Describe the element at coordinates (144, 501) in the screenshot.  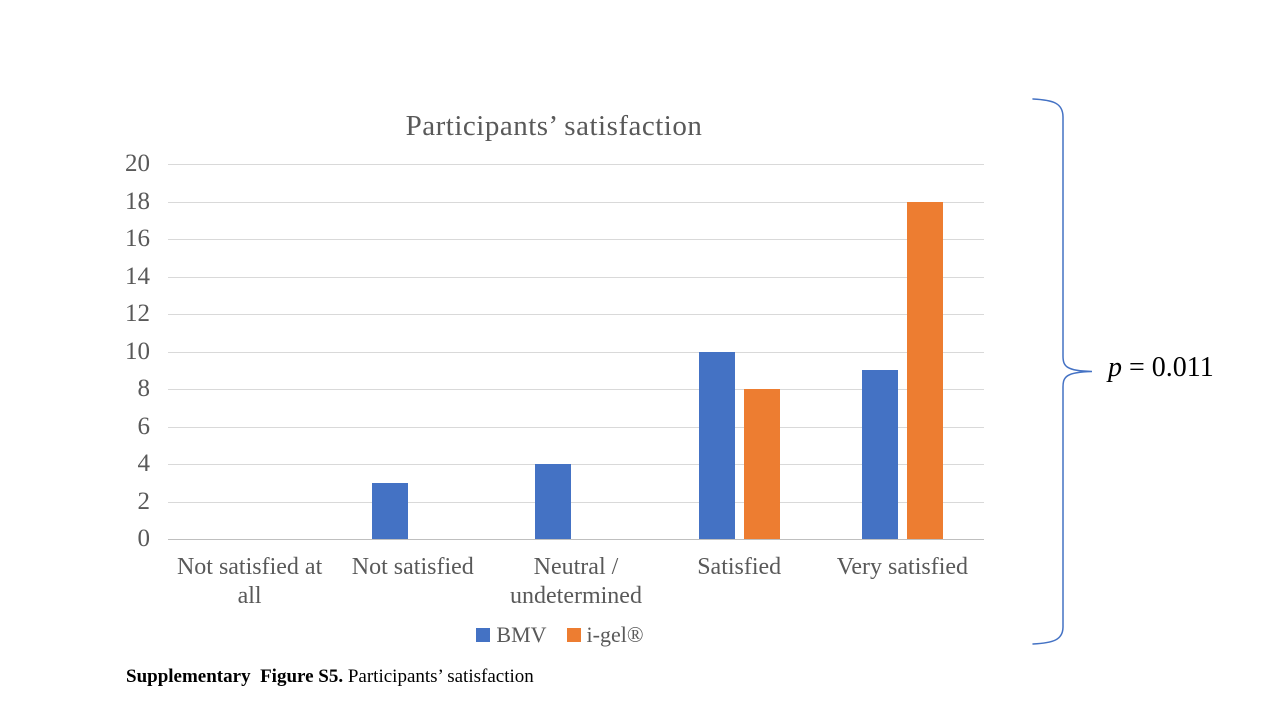
I see `y-tick-label: 2` at that location.